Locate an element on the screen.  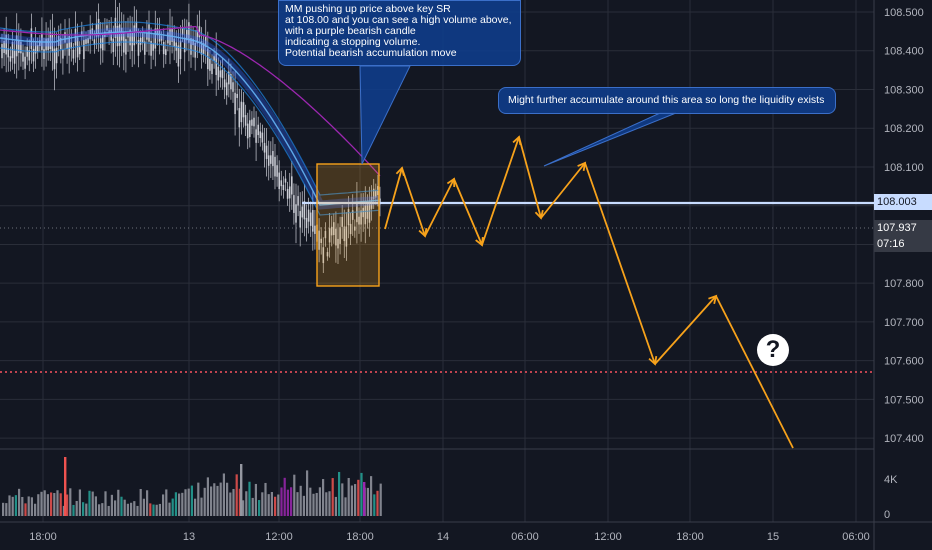
projection-arrowhead is located at coordinates (423, 232).